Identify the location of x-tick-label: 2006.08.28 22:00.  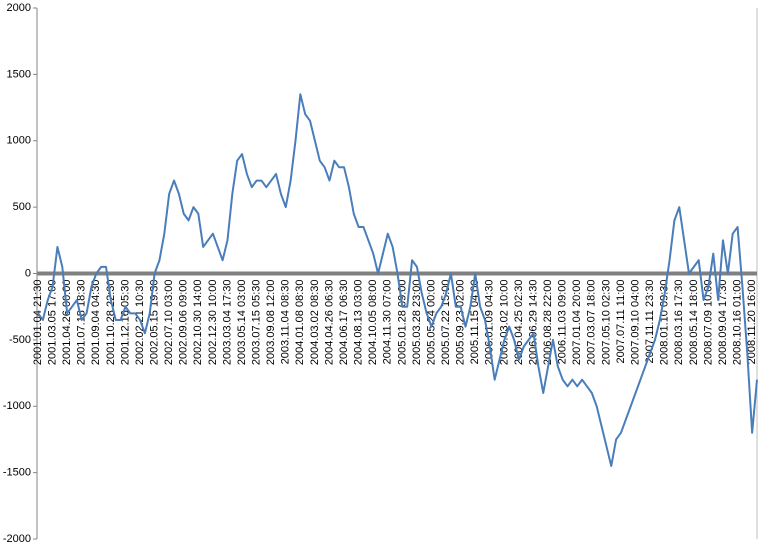
(548, 323).